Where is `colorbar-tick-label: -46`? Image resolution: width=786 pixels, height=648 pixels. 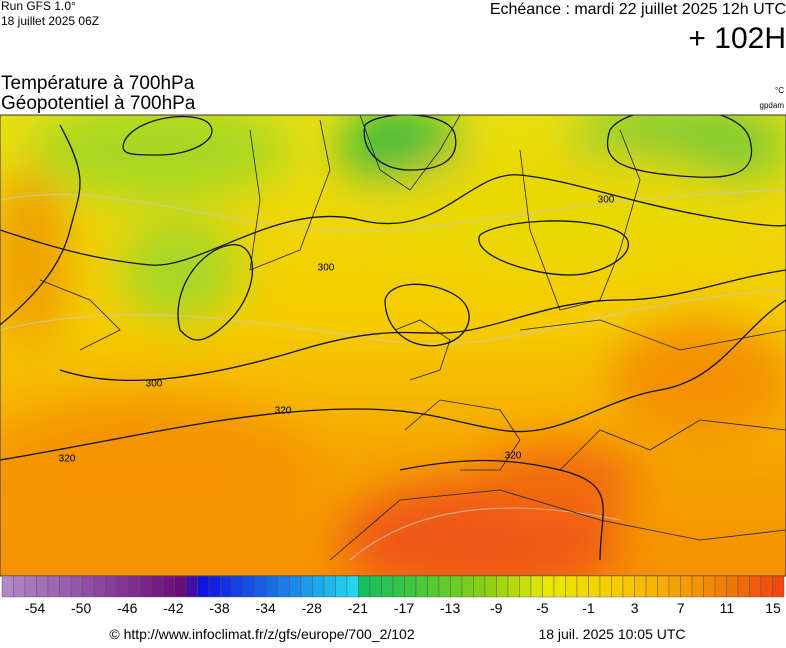
colorbar-tick-label: -46 is located at coordinates (127, 608).